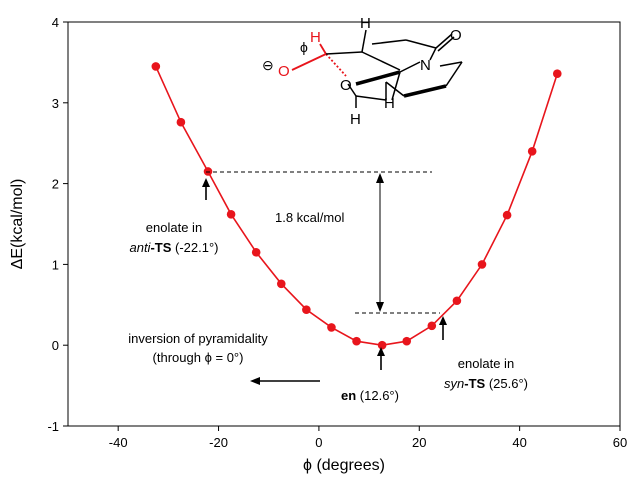  Describe the element at coordinates (425, 65) in the screenshot. I see `molecule-n-label: N` at that location.